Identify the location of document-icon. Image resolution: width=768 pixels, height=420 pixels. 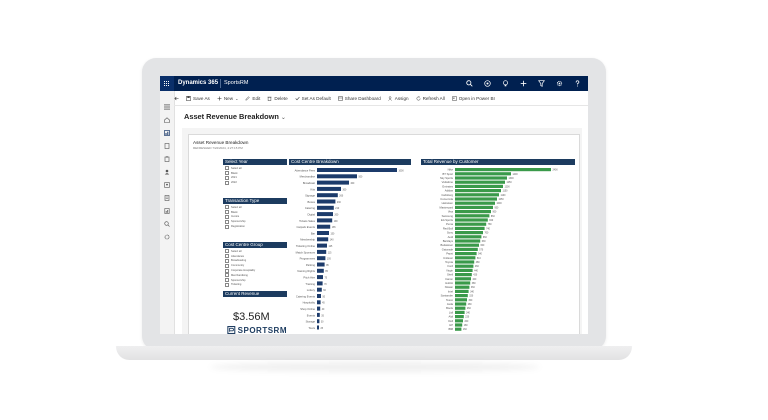
(167, 142).